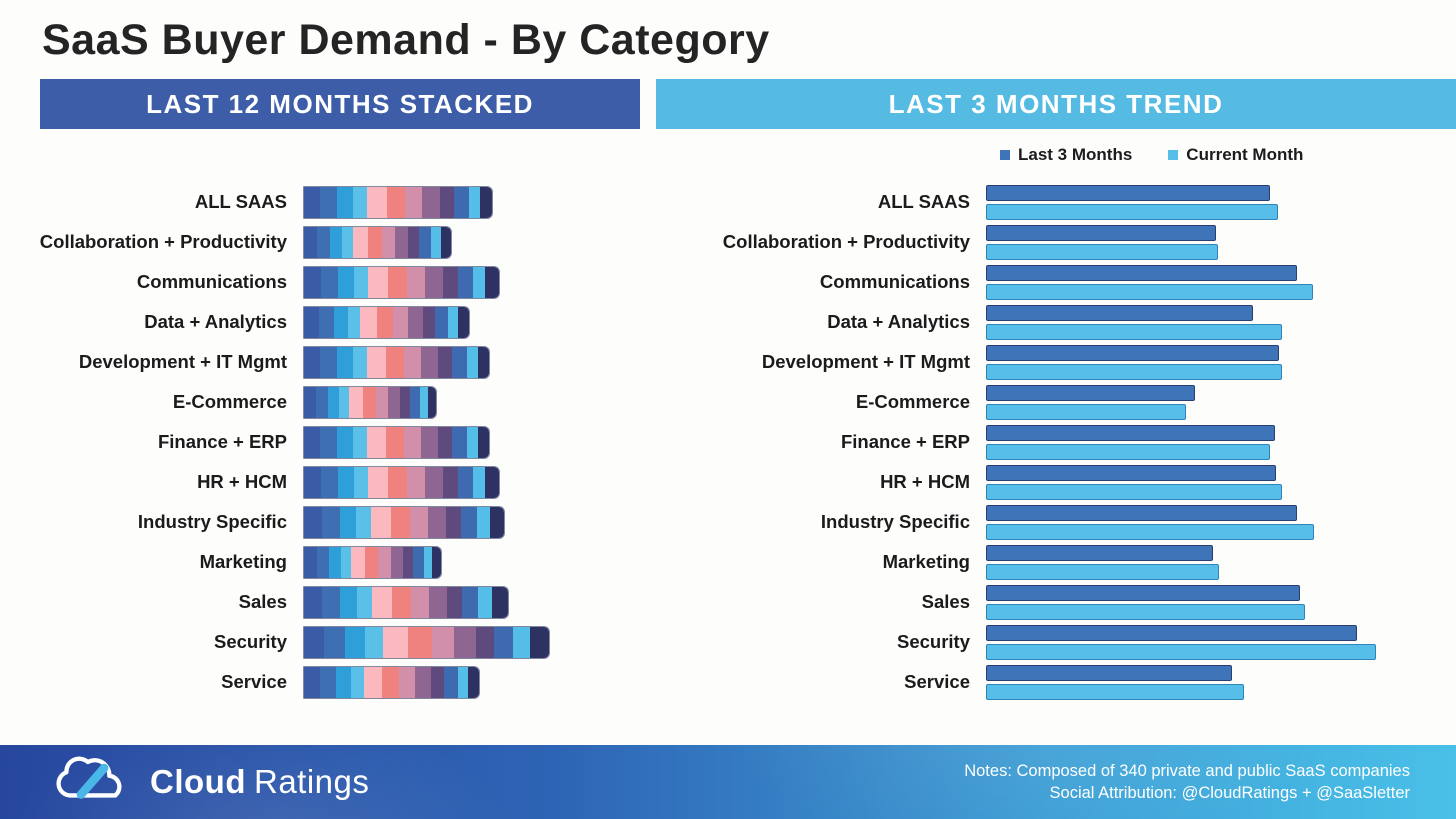  I want to click on category-label: Collaboration + Productivity, so click(163, 241).